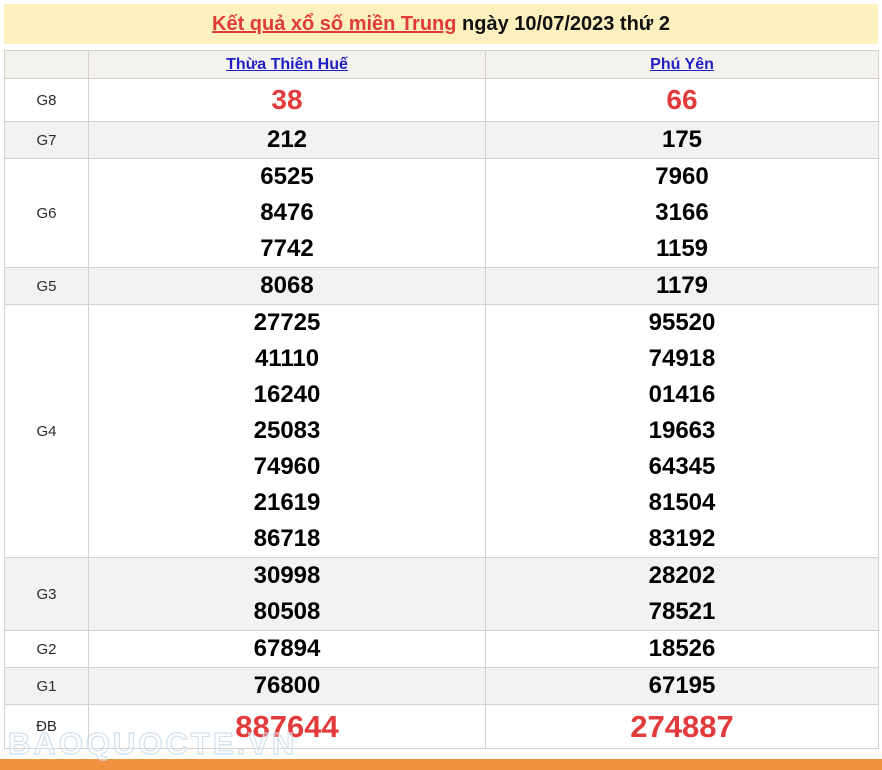  I want to click on prize-values-hue: 6525 8476 7742, so click(287, 213).